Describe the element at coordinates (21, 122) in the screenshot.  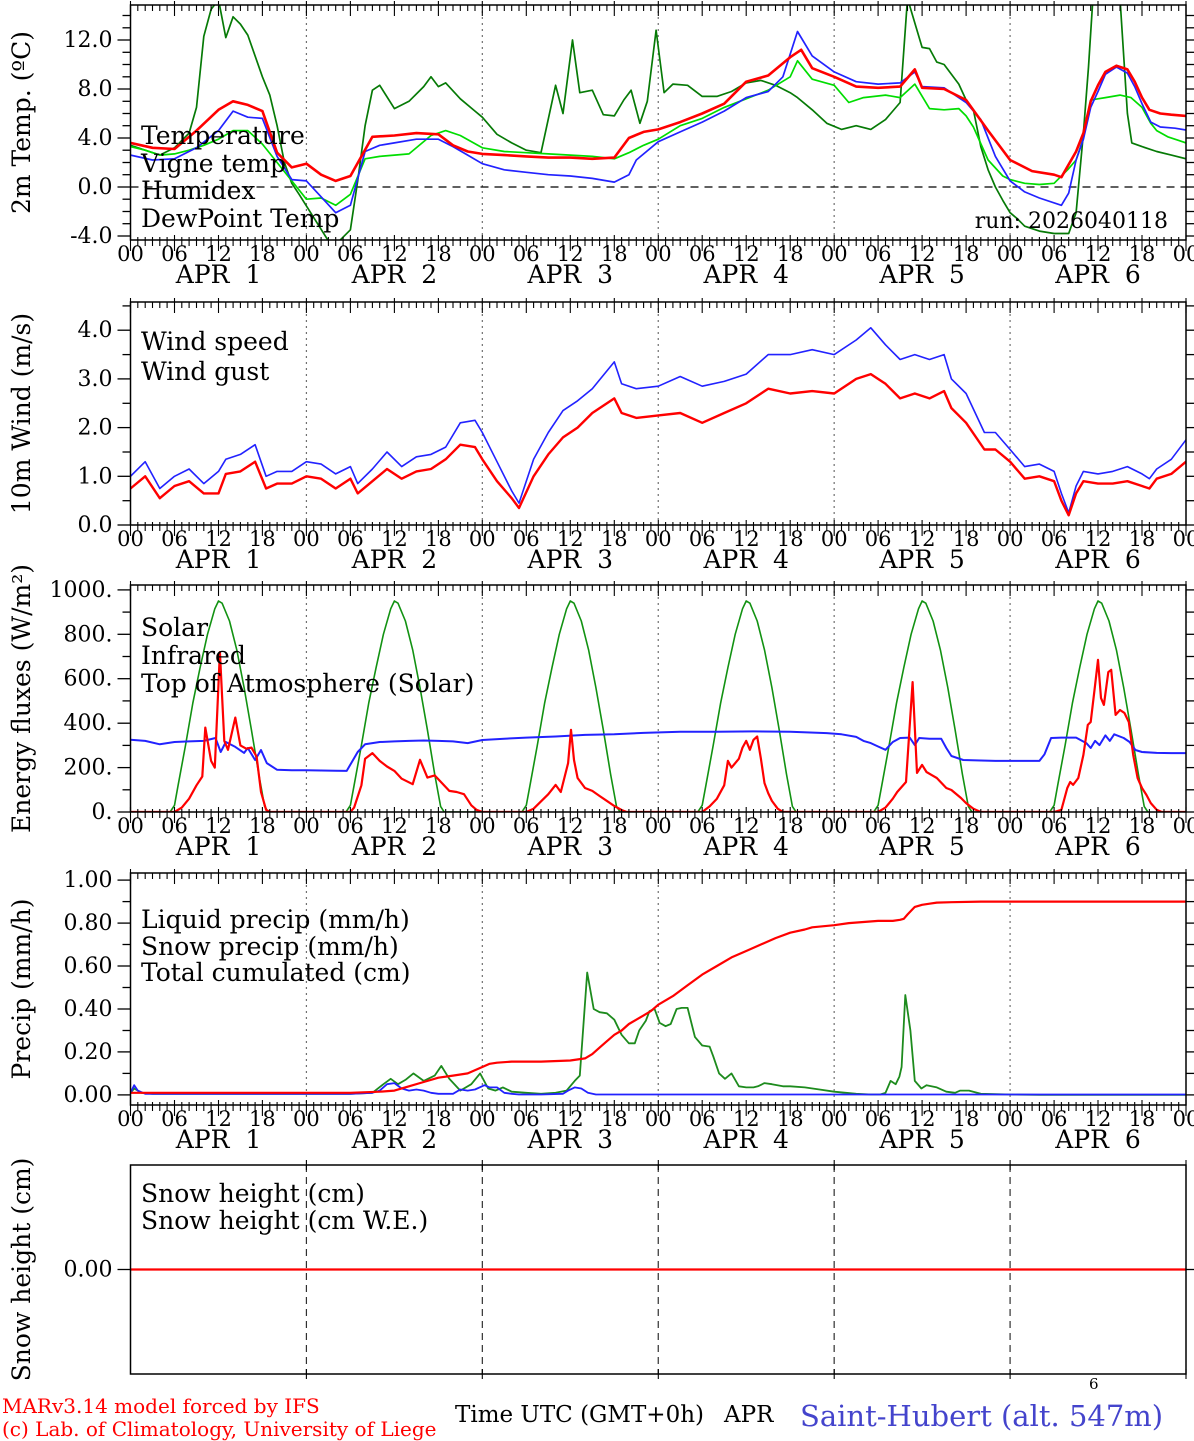
I see `y-axis-title-2m-temp: 2m Temp. (ºC)` at that location.